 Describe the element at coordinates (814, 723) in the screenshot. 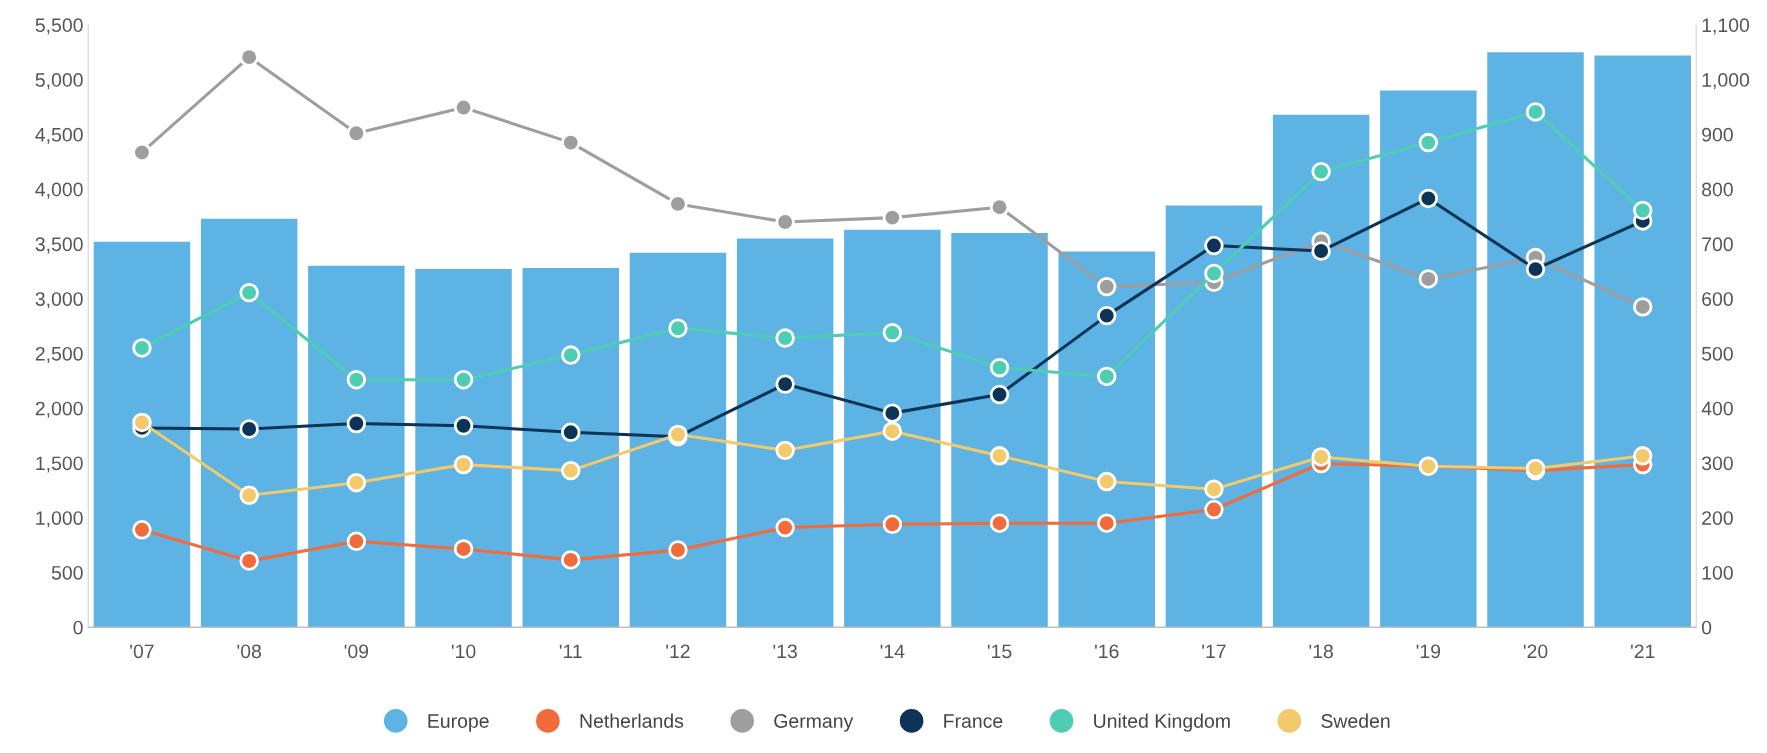

I see `legend-label: Germany` at that location.